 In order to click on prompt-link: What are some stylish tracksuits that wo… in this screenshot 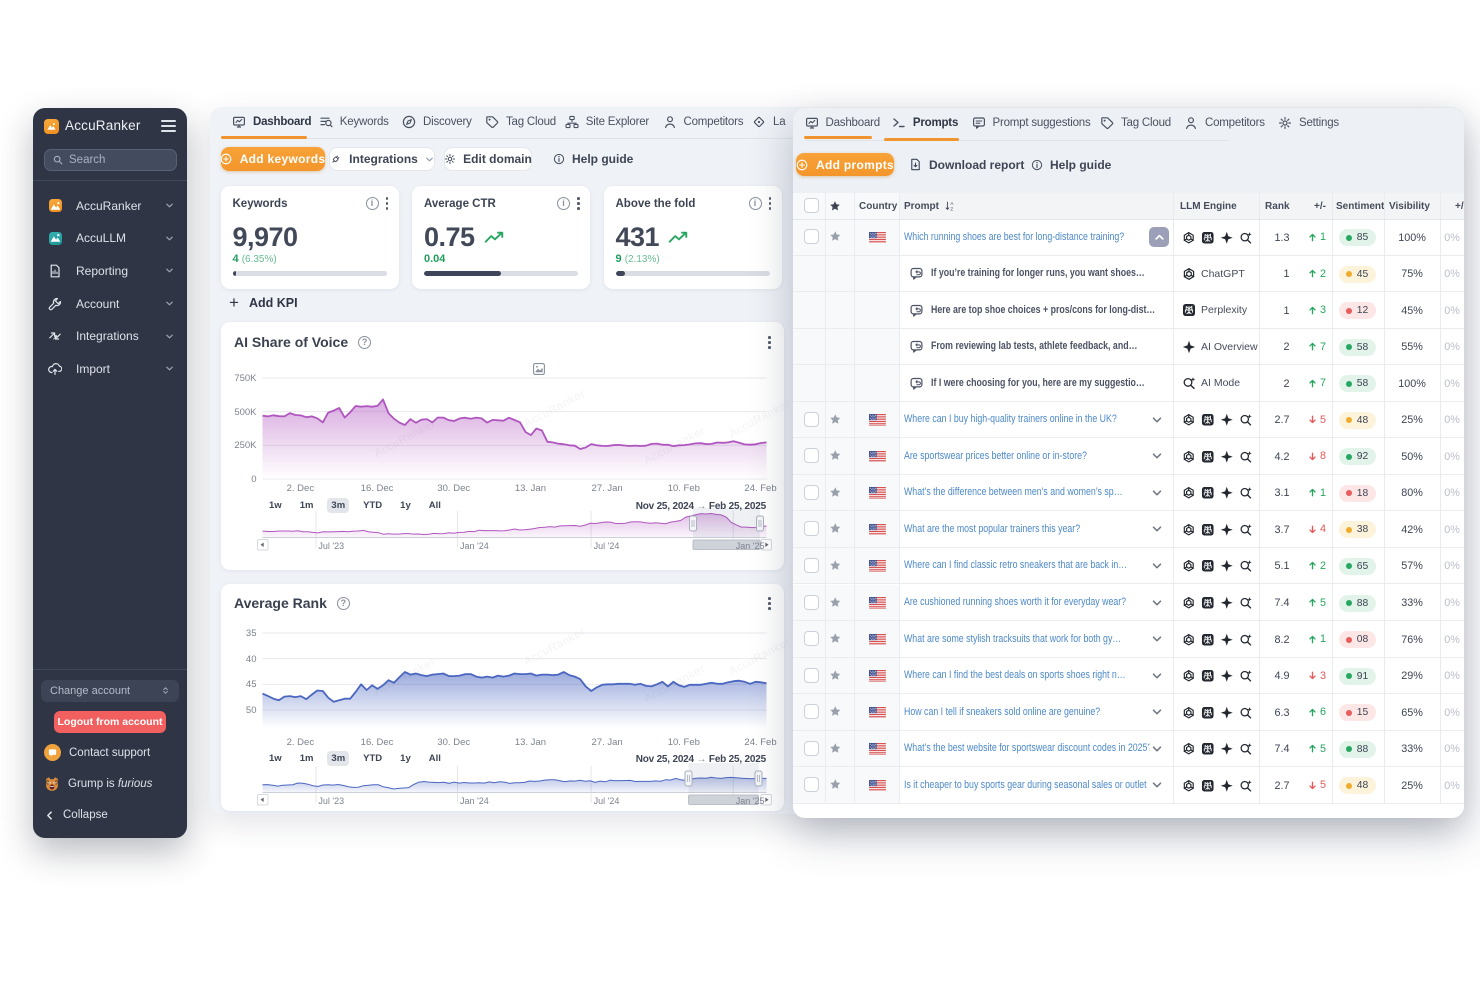, I will do `click(1013, 638)`.